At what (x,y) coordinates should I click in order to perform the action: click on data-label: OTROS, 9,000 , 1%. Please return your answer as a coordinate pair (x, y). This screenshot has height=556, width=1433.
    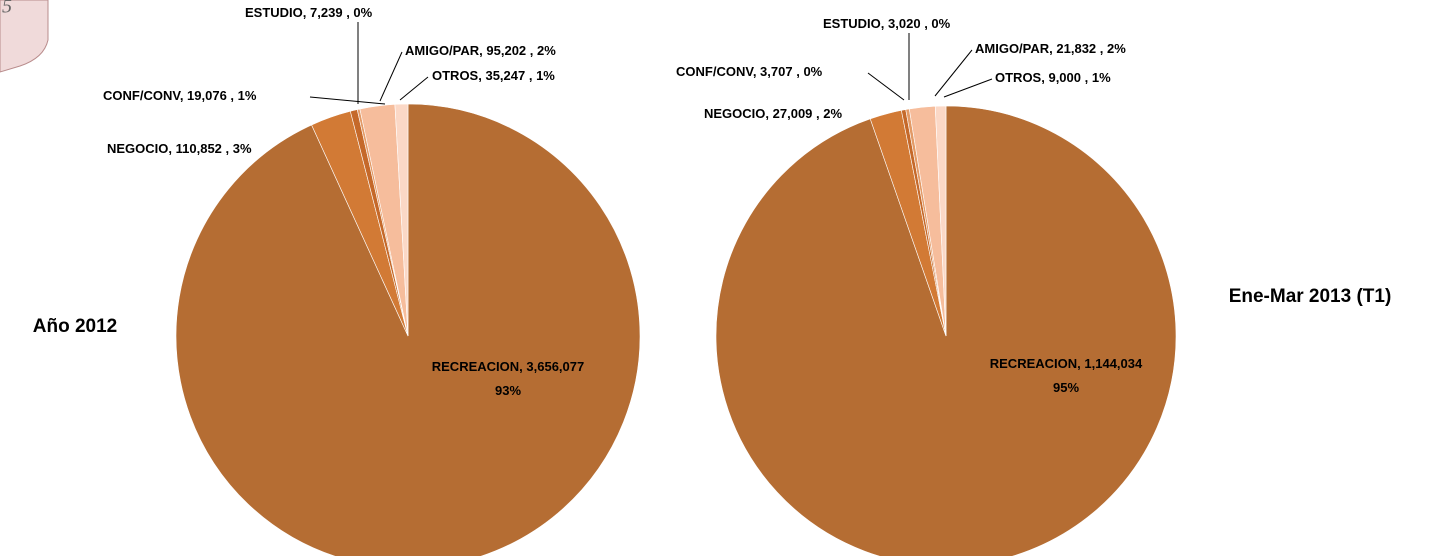
    Looking at the image, I should click on (1053, 77).